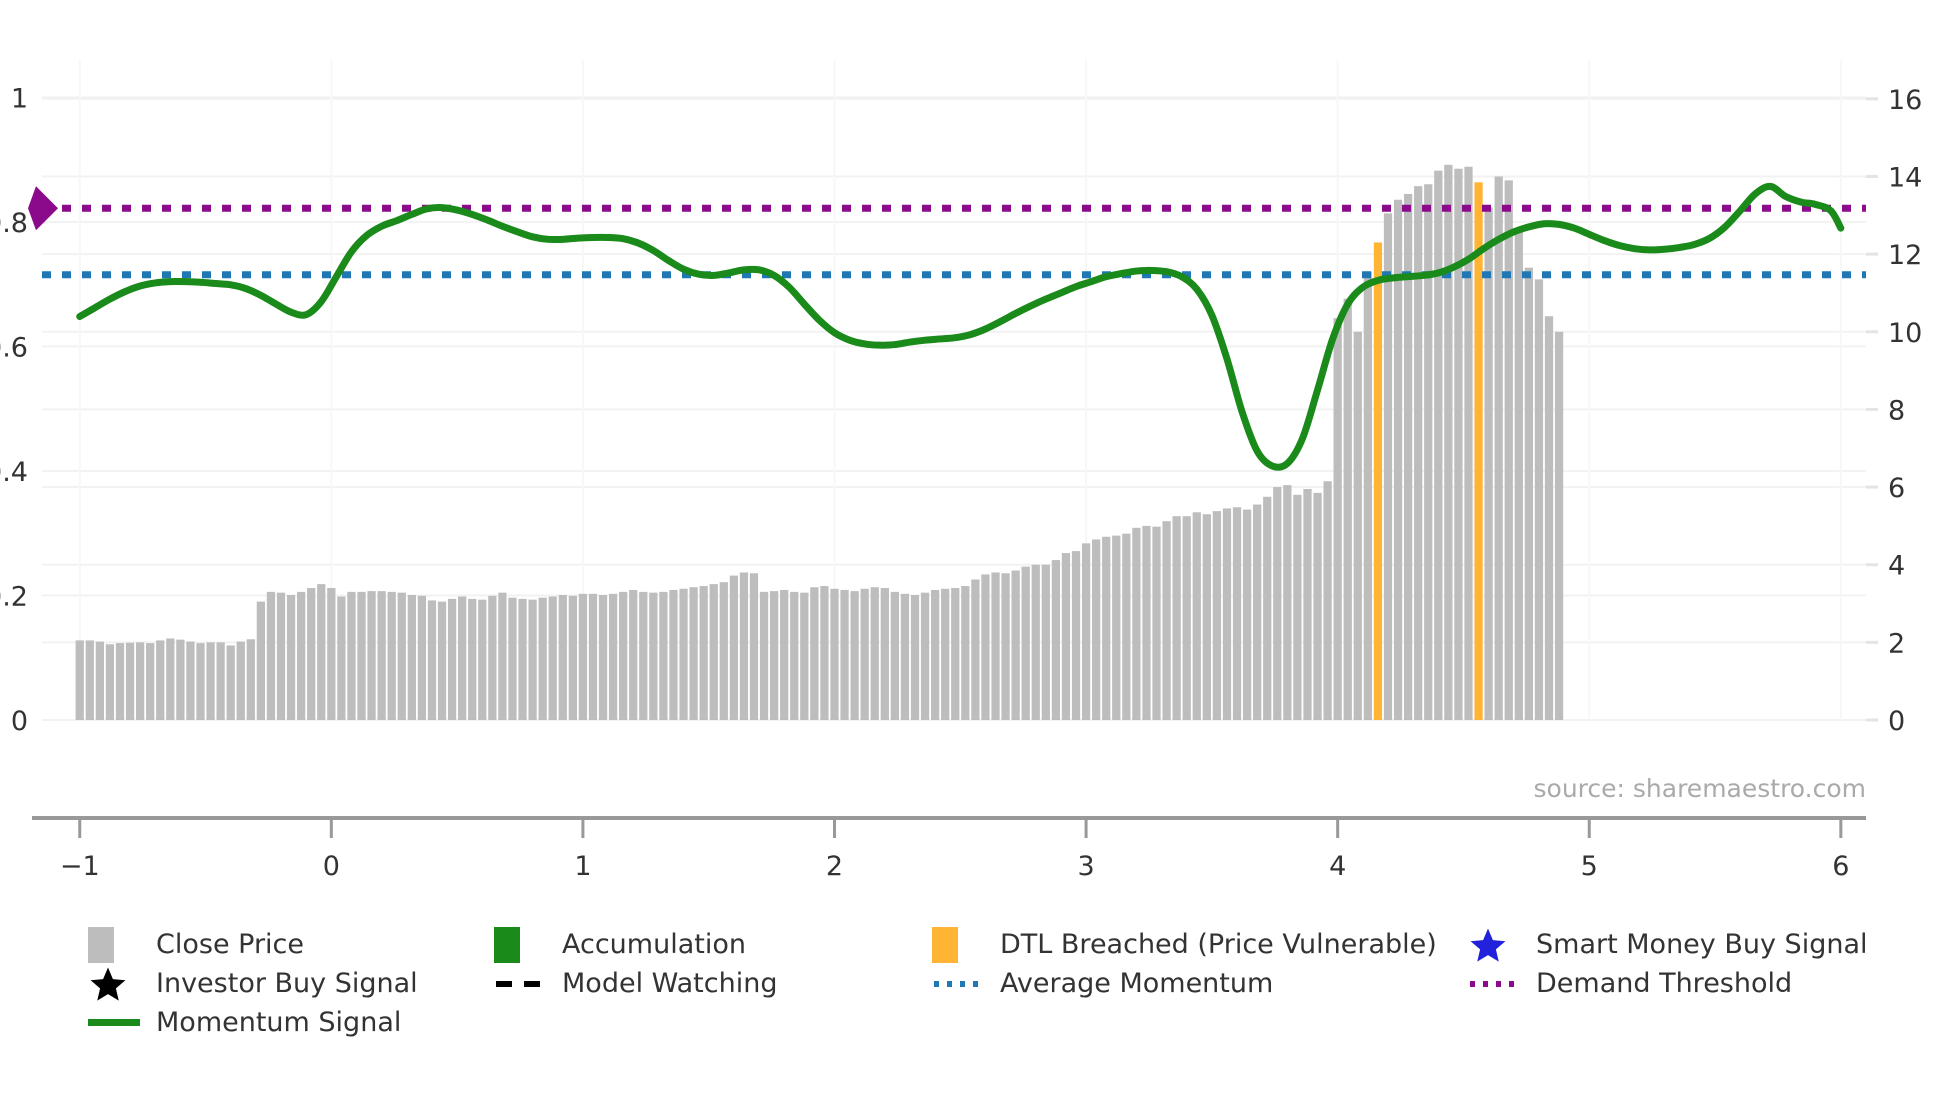 This screenshot has width=1960, height=1102. Describe the element at coordinates (1905, 255) in the screenshot. I see `right-axis-tick-label: 12` at that location.